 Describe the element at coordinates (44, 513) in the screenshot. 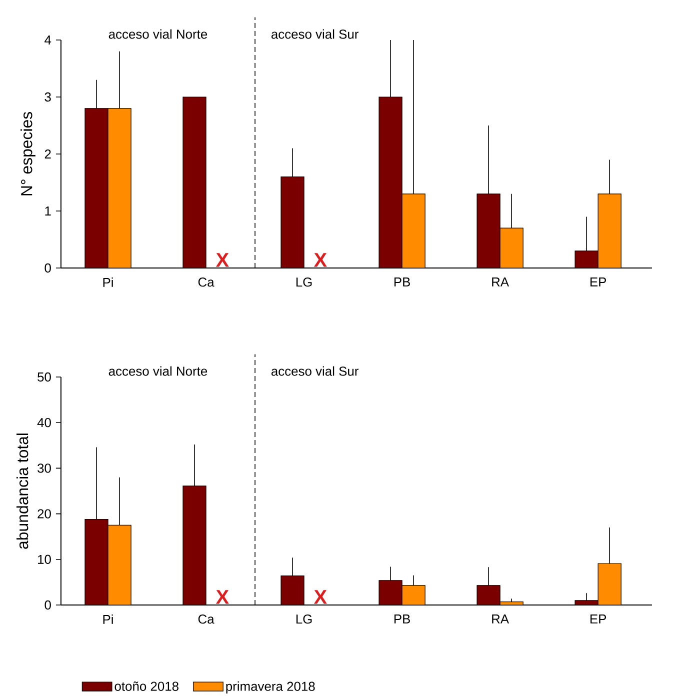

I see `y-tick-label: 20` at that location.